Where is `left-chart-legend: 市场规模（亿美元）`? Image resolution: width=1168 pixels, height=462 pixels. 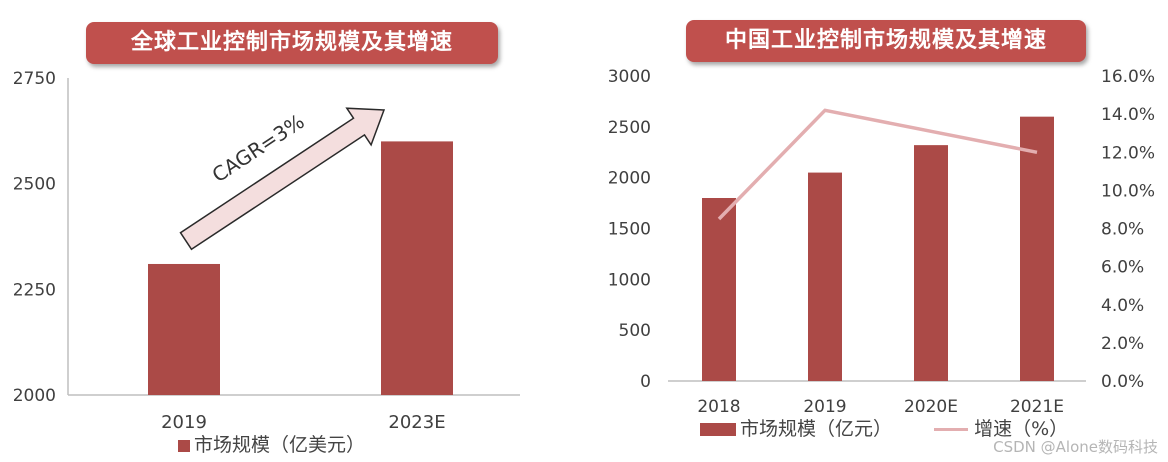 left-chart-legend: 市场规模（亿美元） is located at coordinates (271, 443).